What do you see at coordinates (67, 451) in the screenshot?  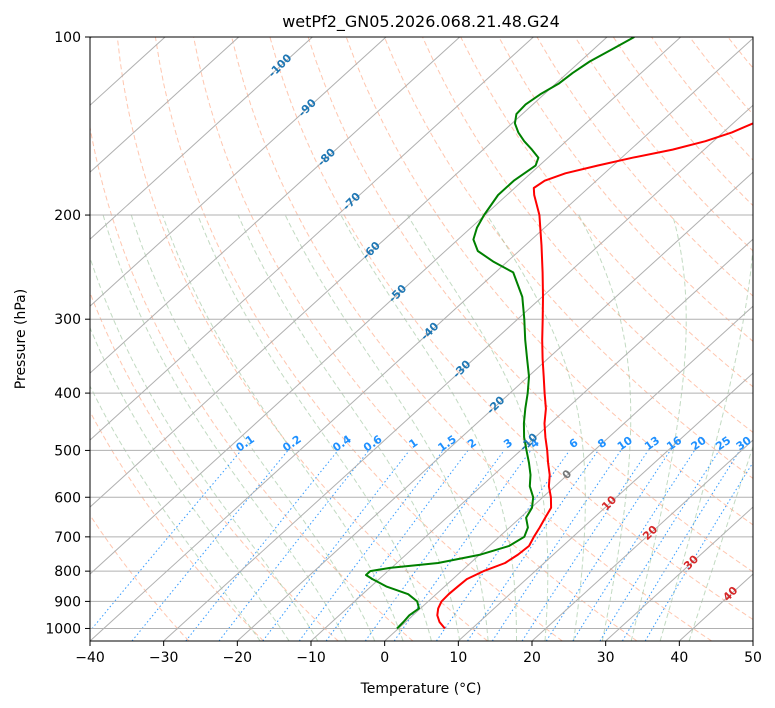 I see `y-tick-label: 500` at bounding box center [67, 451].